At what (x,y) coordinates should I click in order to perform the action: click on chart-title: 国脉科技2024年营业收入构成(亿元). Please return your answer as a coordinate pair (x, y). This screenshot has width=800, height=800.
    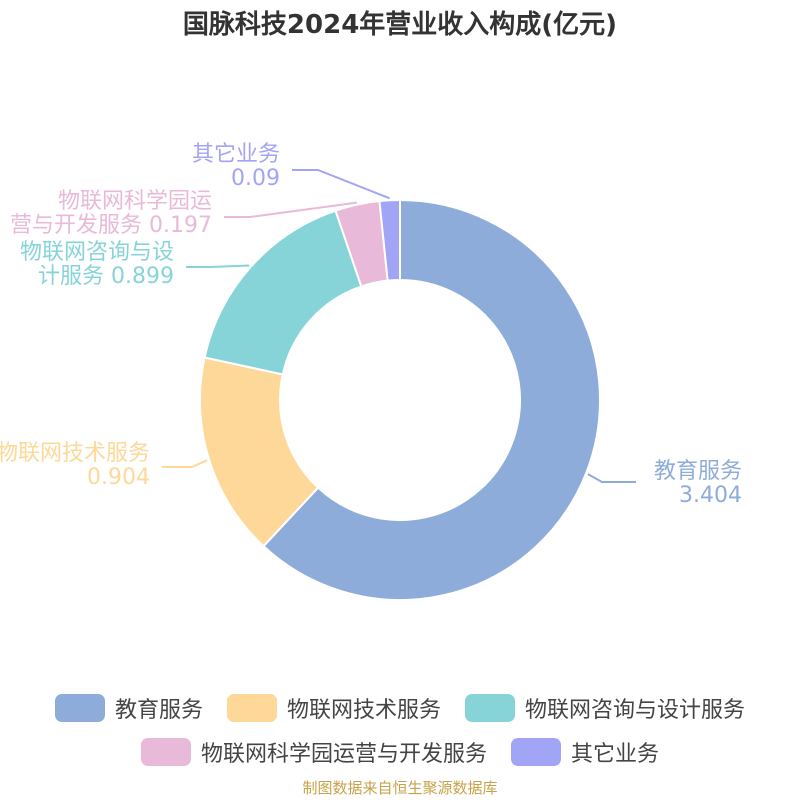
    Looking at the image, I should click on (400, 25).